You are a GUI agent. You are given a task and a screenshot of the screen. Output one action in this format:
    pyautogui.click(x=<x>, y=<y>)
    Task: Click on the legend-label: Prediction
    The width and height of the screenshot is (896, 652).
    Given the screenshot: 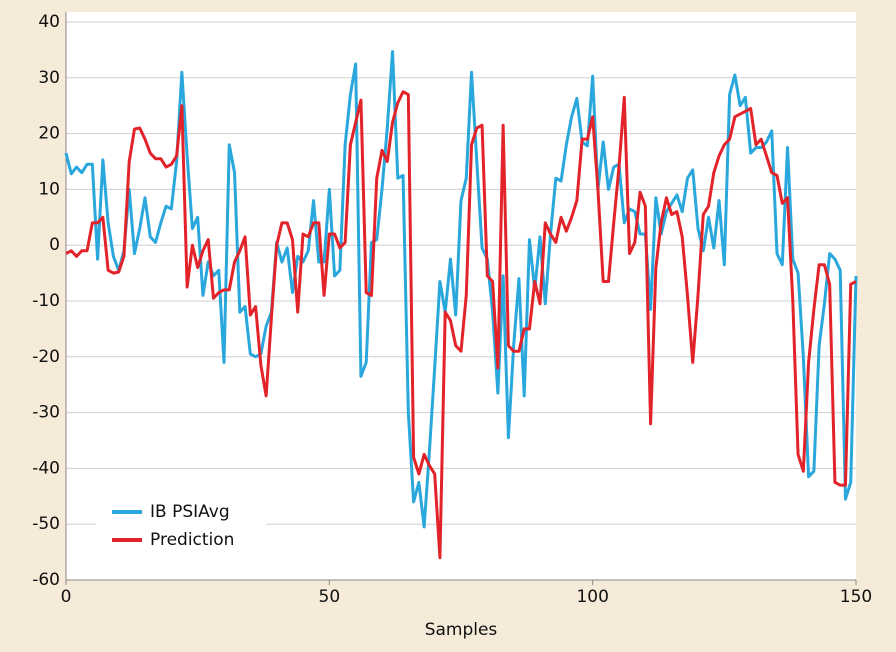 What is the action you would take?
    pyautogui.click(x=192, y=540)
    